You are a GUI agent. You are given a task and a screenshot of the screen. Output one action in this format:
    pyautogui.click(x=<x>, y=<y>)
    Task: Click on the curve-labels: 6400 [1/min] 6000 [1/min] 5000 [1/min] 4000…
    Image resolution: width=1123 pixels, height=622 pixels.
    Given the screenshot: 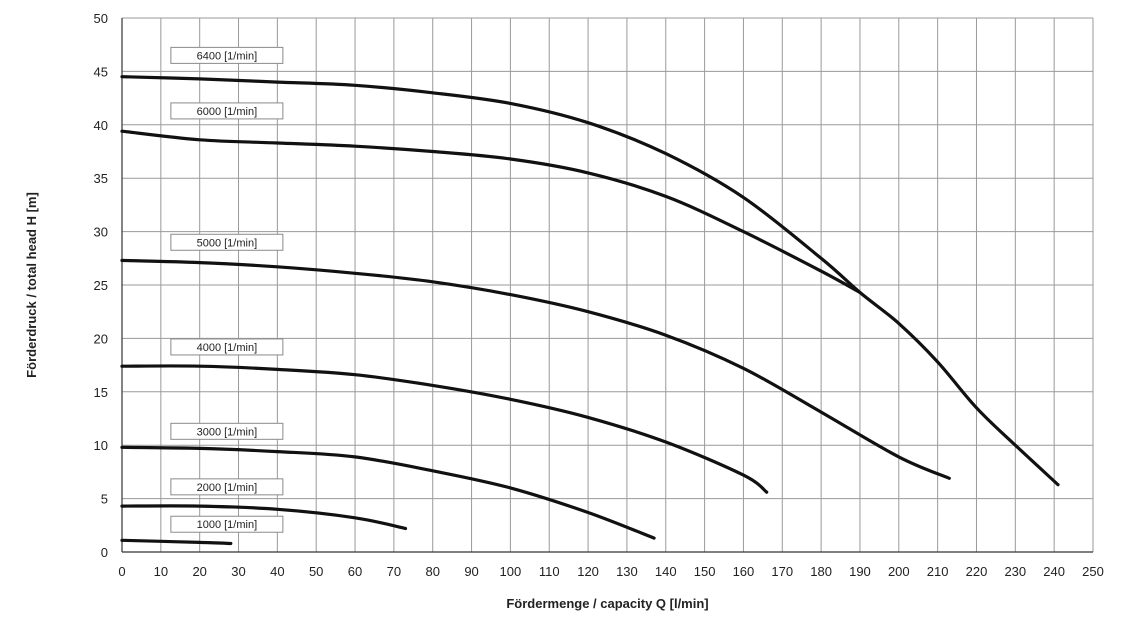 What is the action you would take?
    pyautogui.click(x=227, y=289)
    